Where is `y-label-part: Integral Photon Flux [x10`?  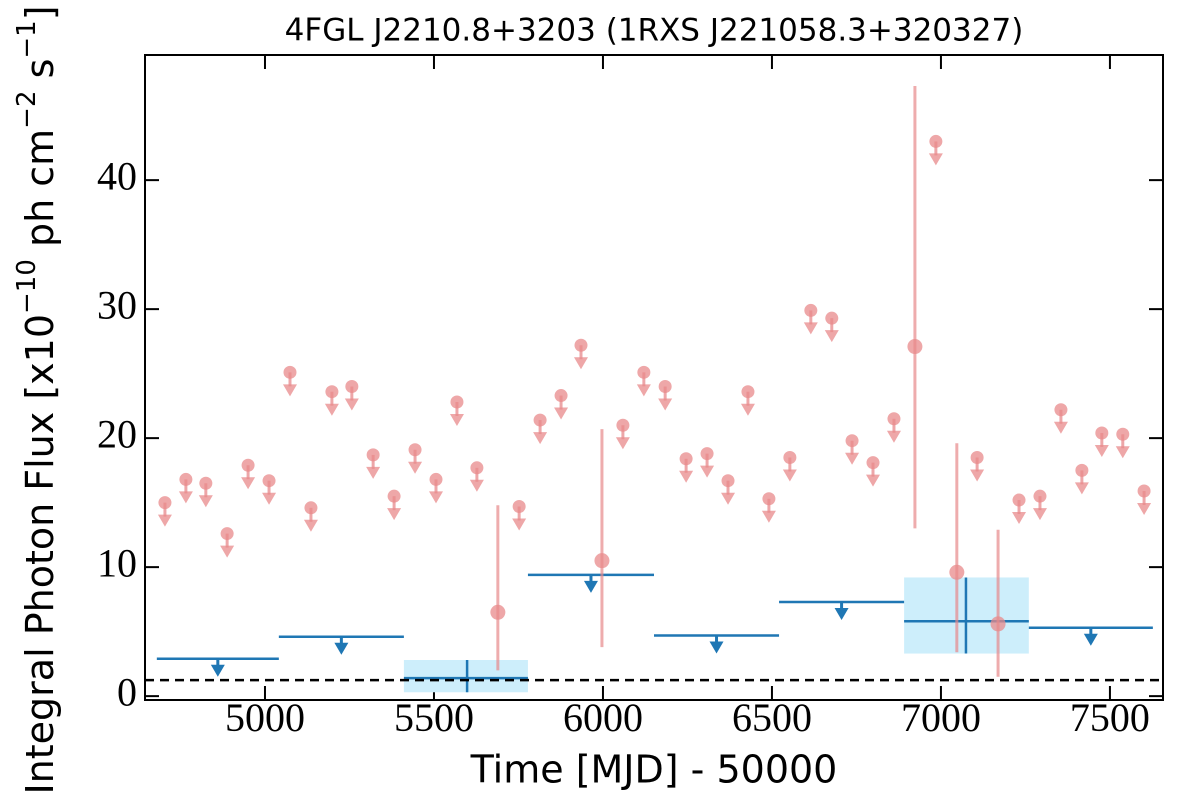
y-label-part: Integral Photon Flux [x10 is located at coordinates (40, 554).